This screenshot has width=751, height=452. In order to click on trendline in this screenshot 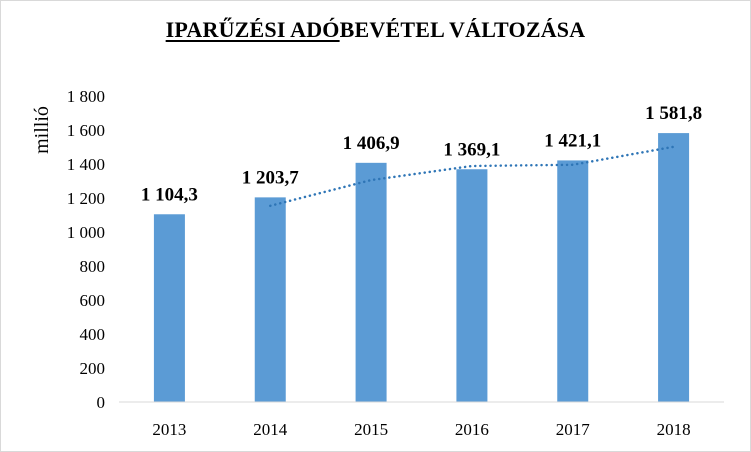, I will do `click(472, 176)`.